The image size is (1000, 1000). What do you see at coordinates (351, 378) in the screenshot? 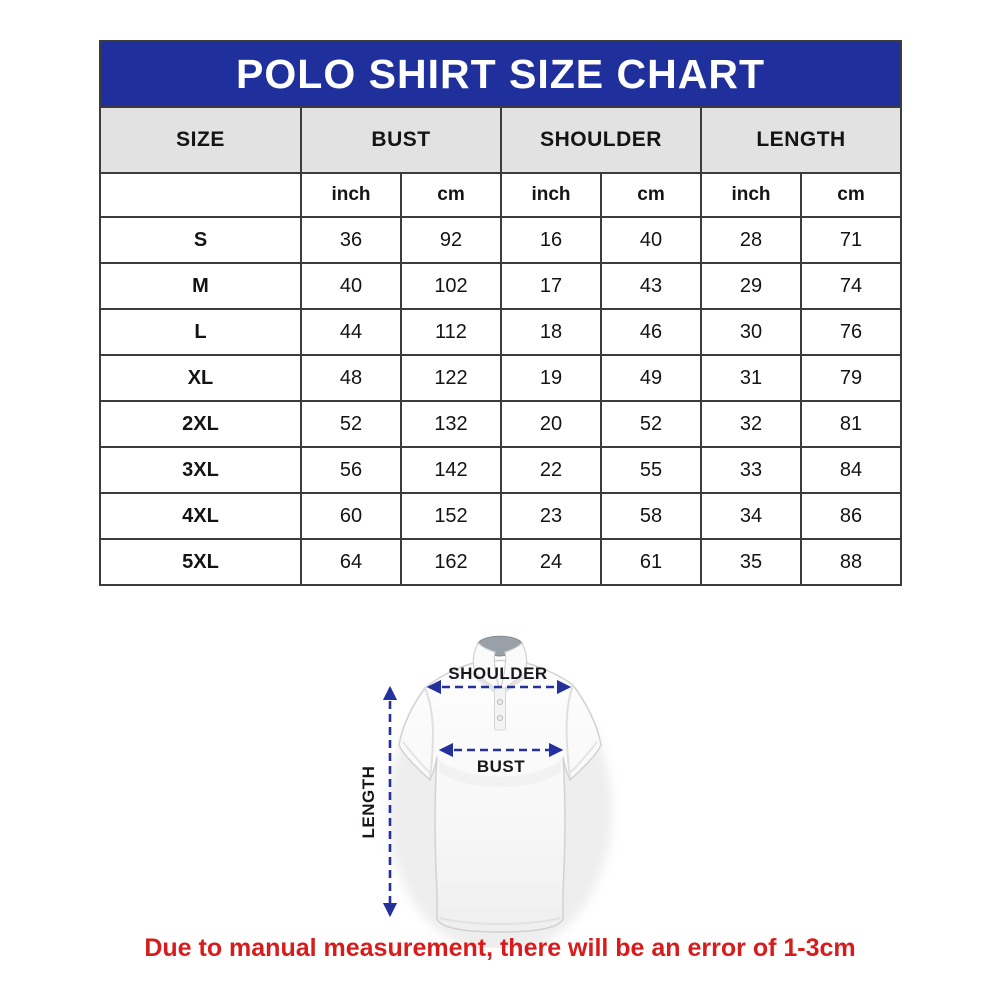
I see `value-cell: 48` at bounding box center [351, 378].